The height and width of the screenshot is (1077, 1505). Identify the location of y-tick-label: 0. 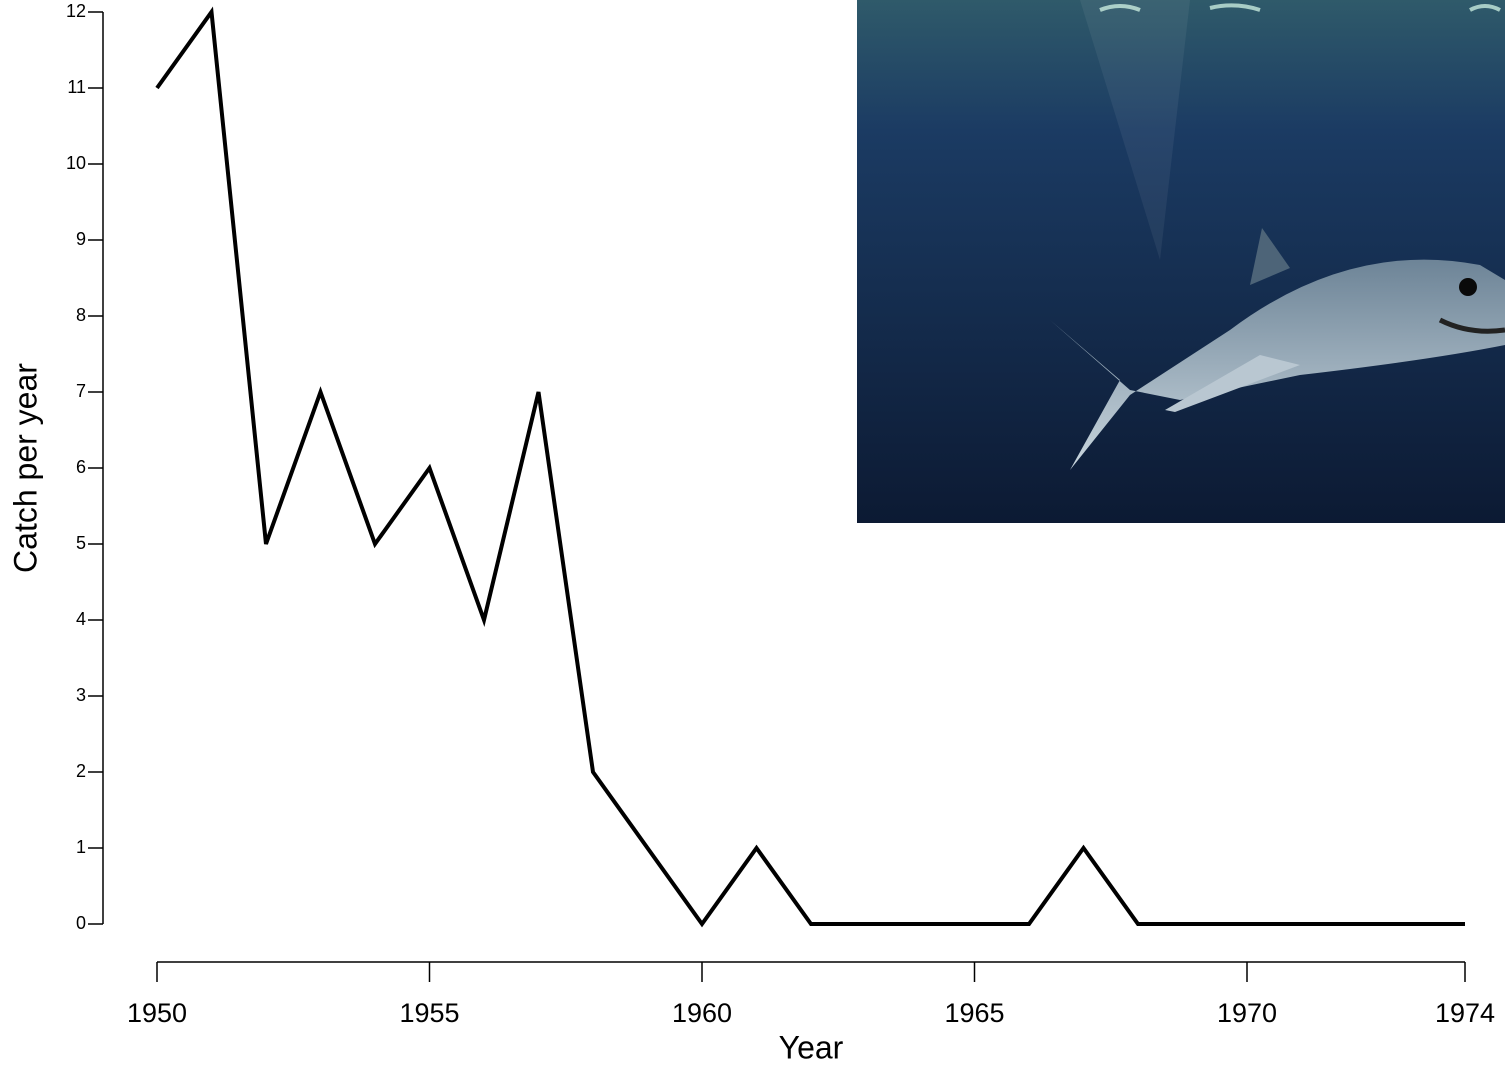
(81, 923).